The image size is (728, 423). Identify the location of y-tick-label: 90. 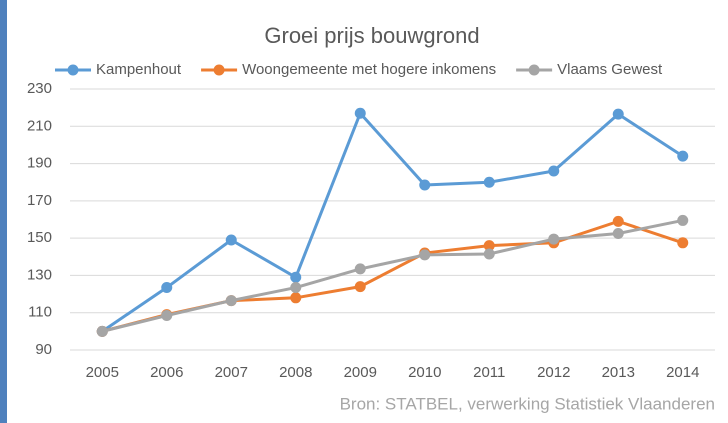
(43, 349).